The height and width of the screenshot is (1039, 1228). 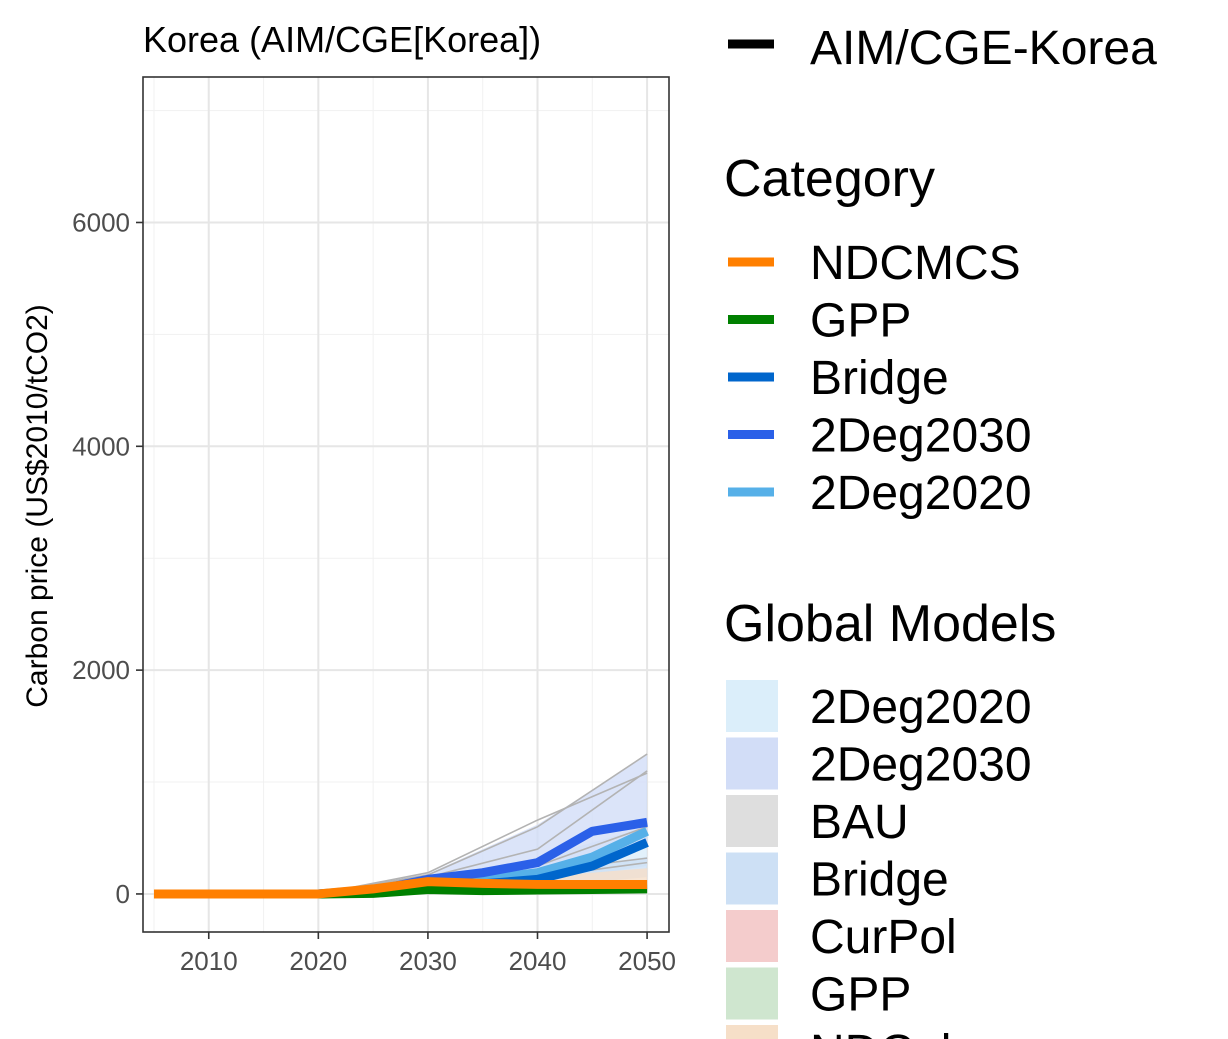 I want to click on y-tick-label: 0, so click(x=123, y=894).